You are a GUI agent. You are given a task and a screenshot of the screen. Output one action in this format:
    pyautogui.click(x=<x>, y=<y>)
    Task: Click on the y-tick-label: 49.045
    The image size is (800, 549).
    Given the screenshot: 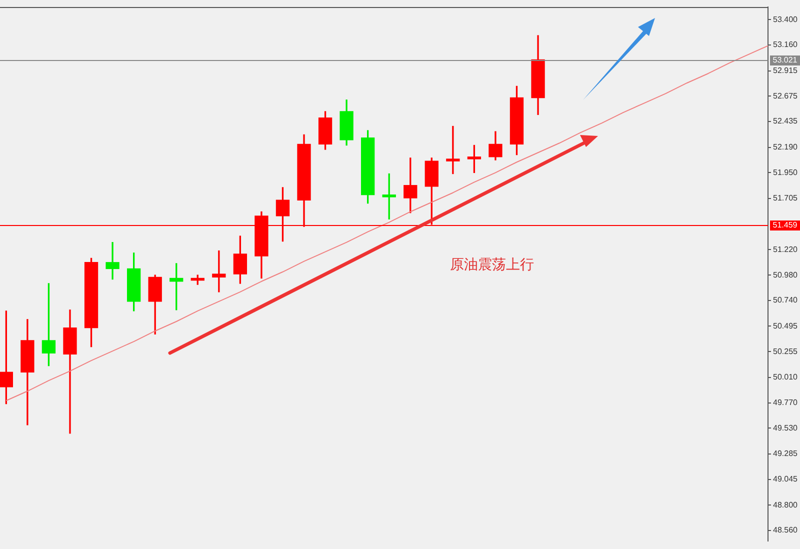 What is the action you would take?
    pyautogui.click(x=785, y=479)
    